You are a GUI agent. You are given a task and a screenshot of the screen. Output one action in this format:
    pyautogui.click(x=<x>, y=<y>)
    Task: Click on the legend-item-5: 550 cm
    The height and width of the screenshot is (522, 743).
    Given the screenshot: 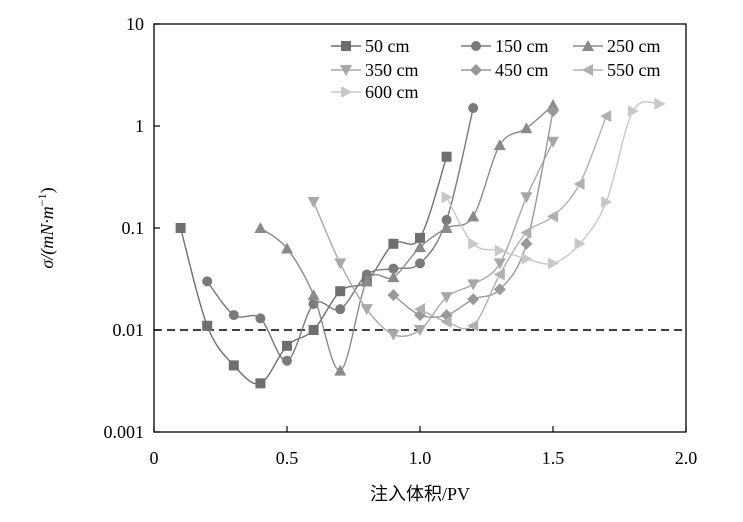 What is the action you would take?
    pyautogui.click(x=617, y=70)
    